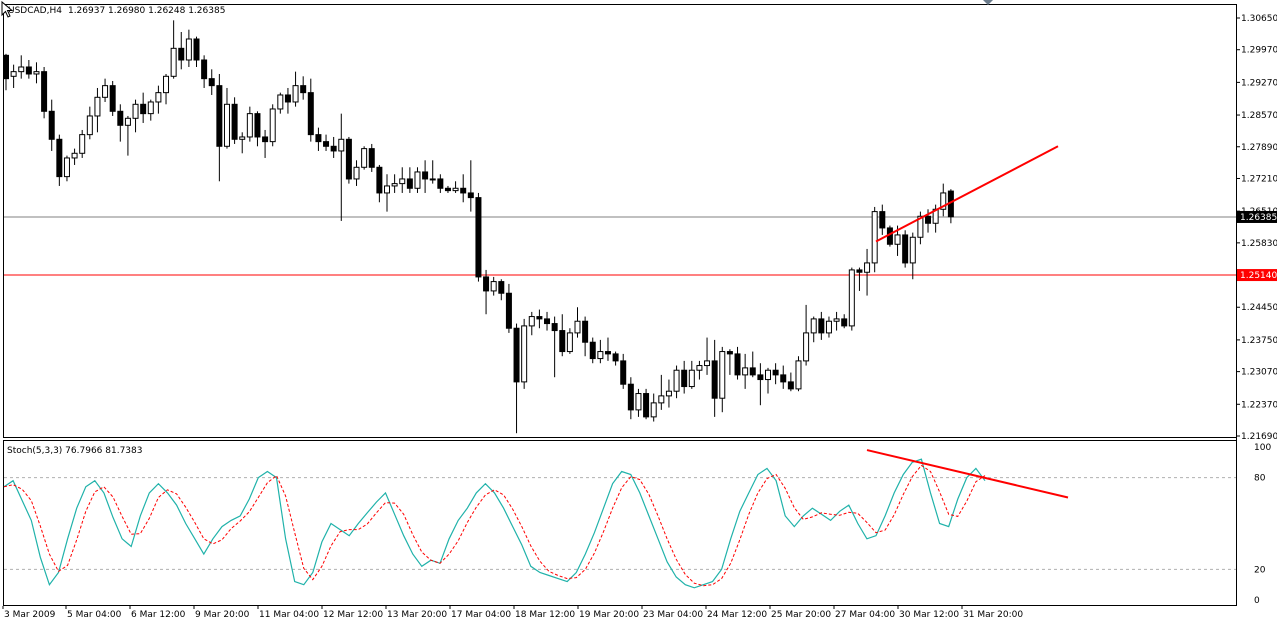 The height and width of the screenshot is (624, 1277). I want to click on stochastic-level-label: 20, so click(1260, 570).